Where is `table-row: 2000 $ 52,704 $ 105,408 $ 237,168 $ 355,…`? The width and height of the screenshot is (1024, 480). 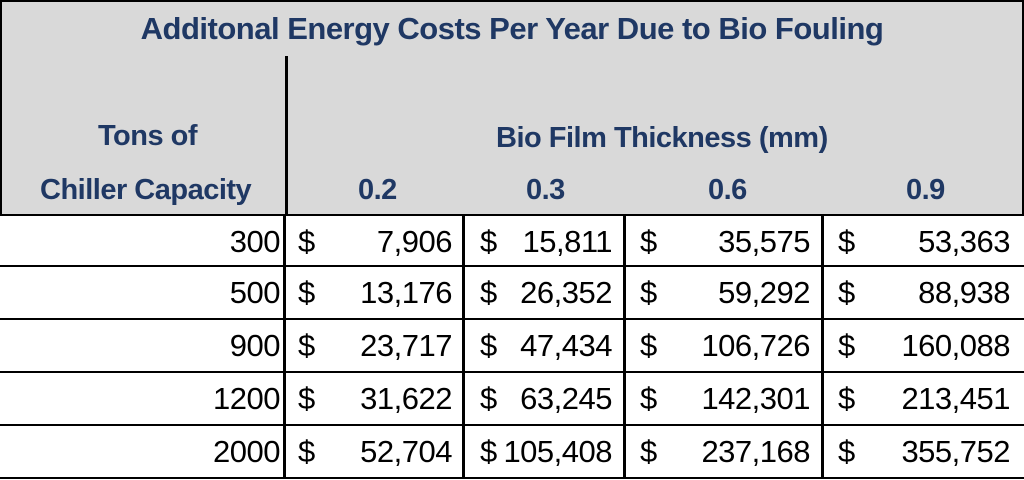 table-row: 2000 $ 52,704 $ 105,408 $ 237,168 $ 355,… is located at coordinates (512, 452).